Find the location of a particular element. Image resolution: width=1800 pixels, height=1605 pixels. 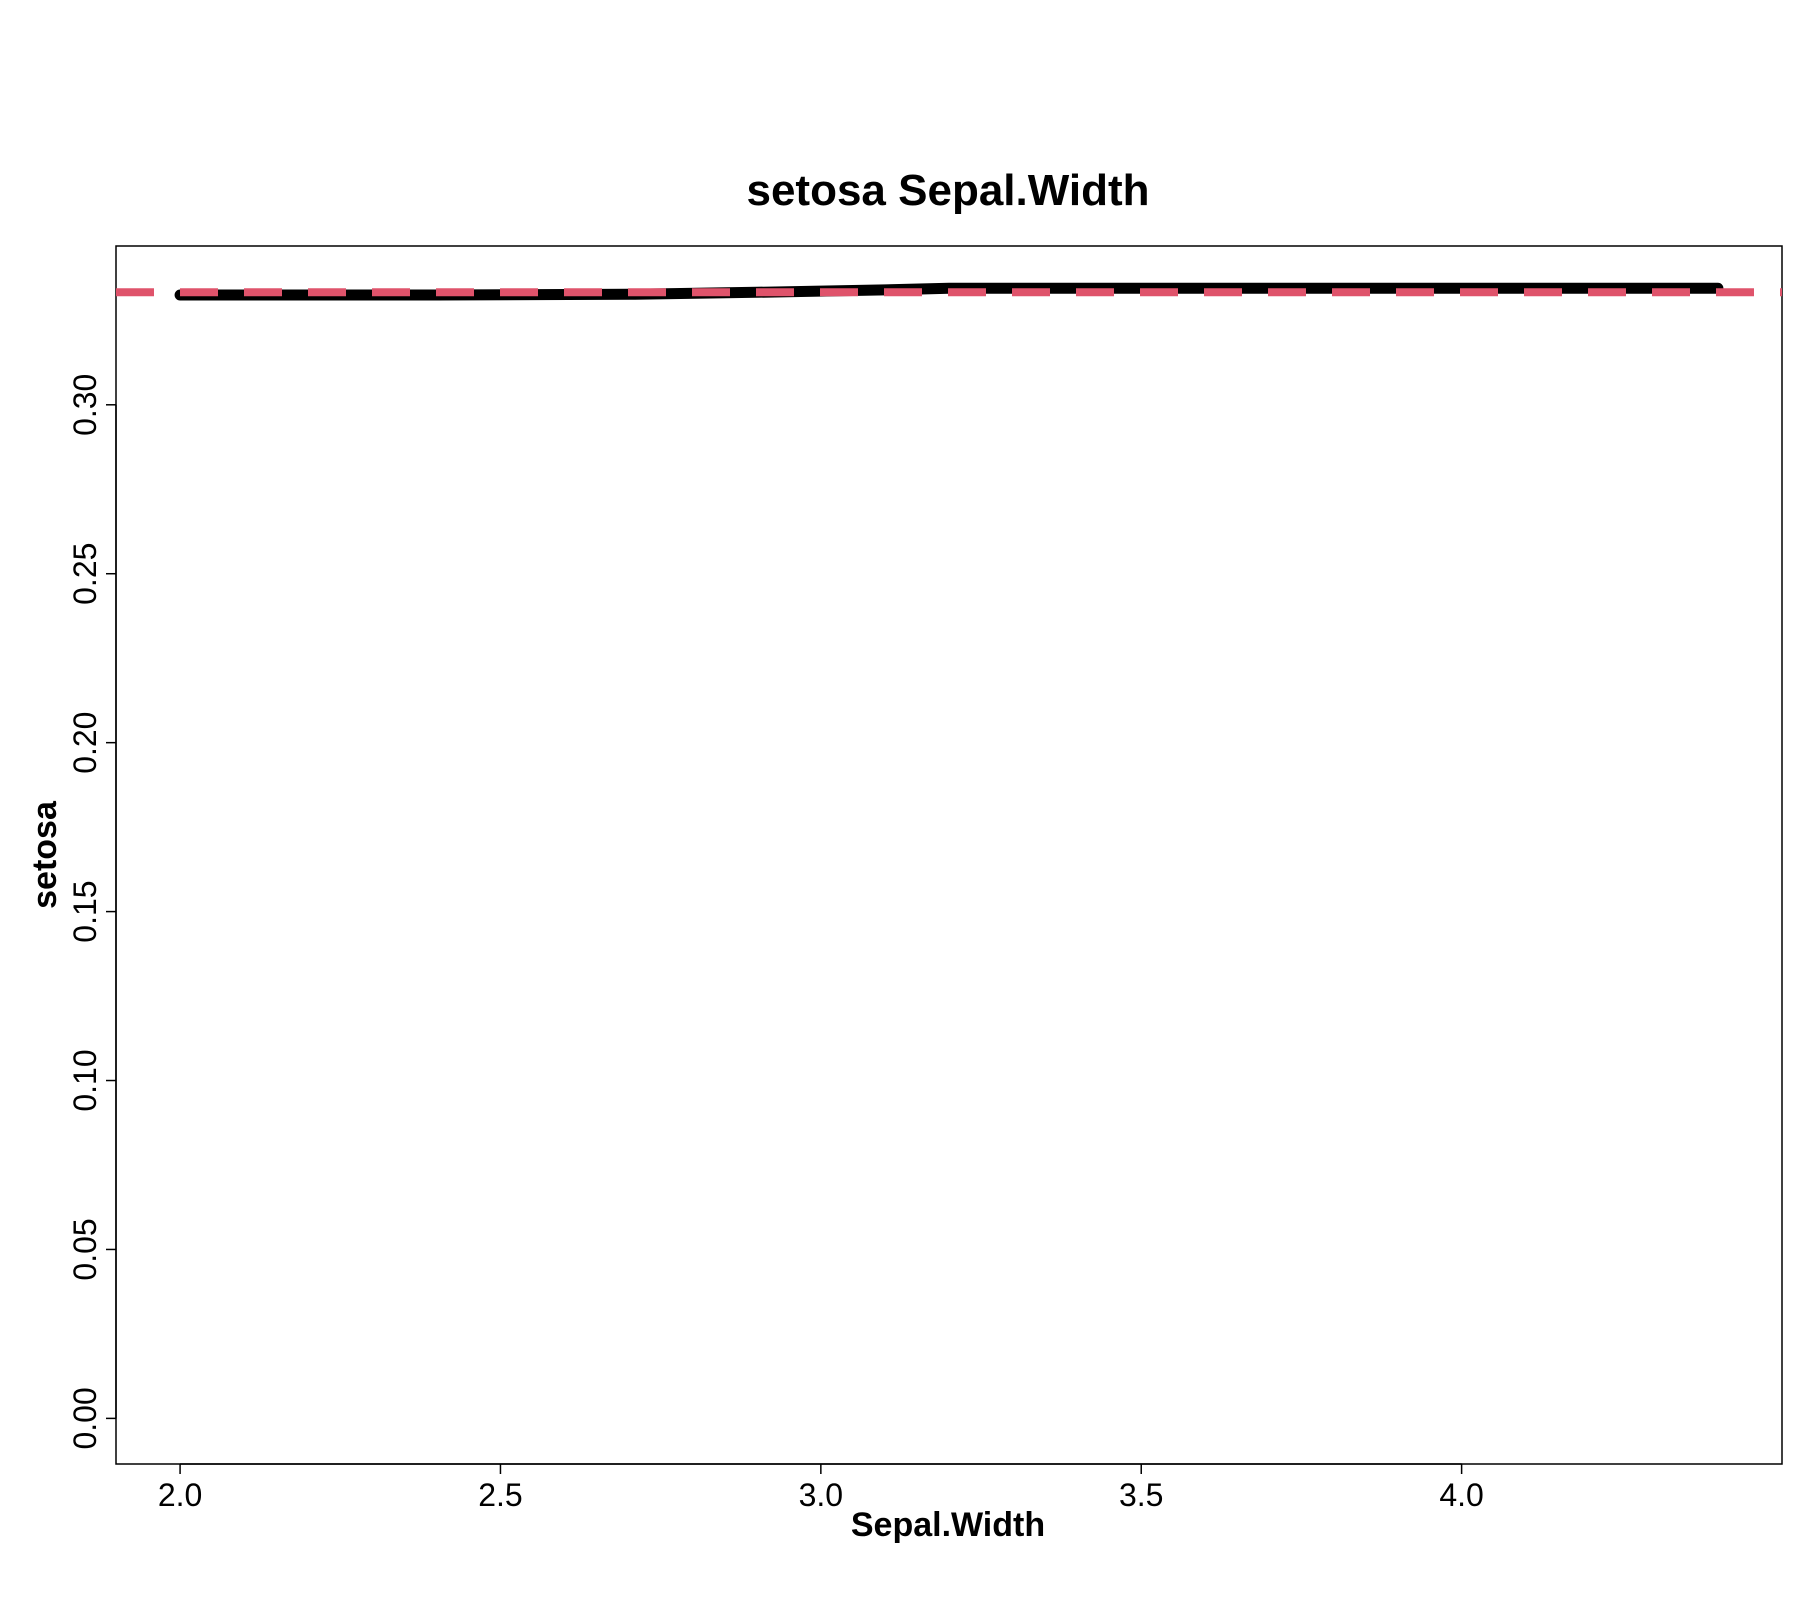

y-tick-label: 0.25 is located at coordinates (85, 574).